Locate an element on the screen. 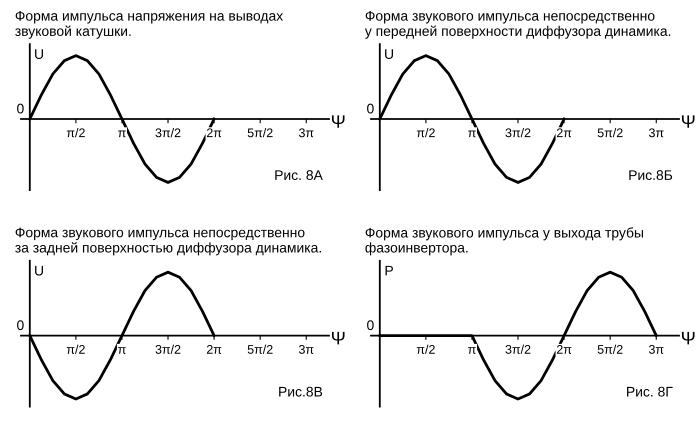 This screenshot has height=442, width=700. annotation: Рис. 8Г is located at coordinates (650, 391).